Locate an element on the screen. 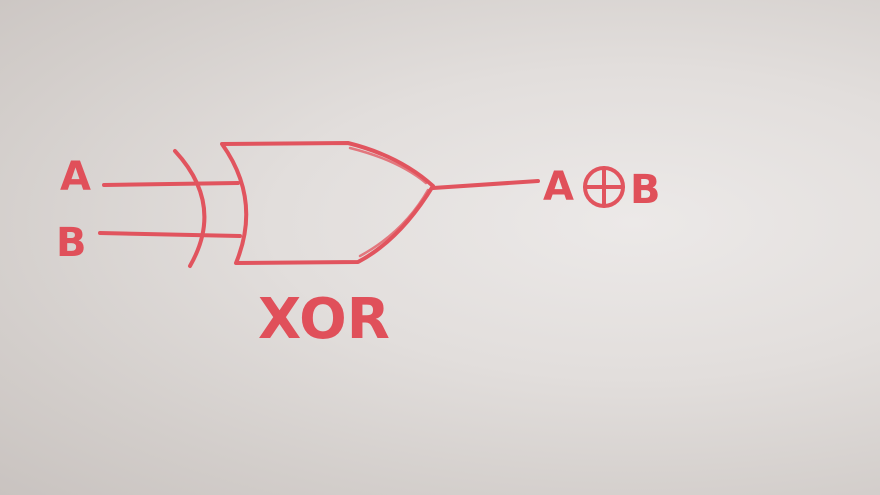 Image resolution: width=880 pixels, height=495 pixels. input-b-label: B is located at coordinates (71, 243).